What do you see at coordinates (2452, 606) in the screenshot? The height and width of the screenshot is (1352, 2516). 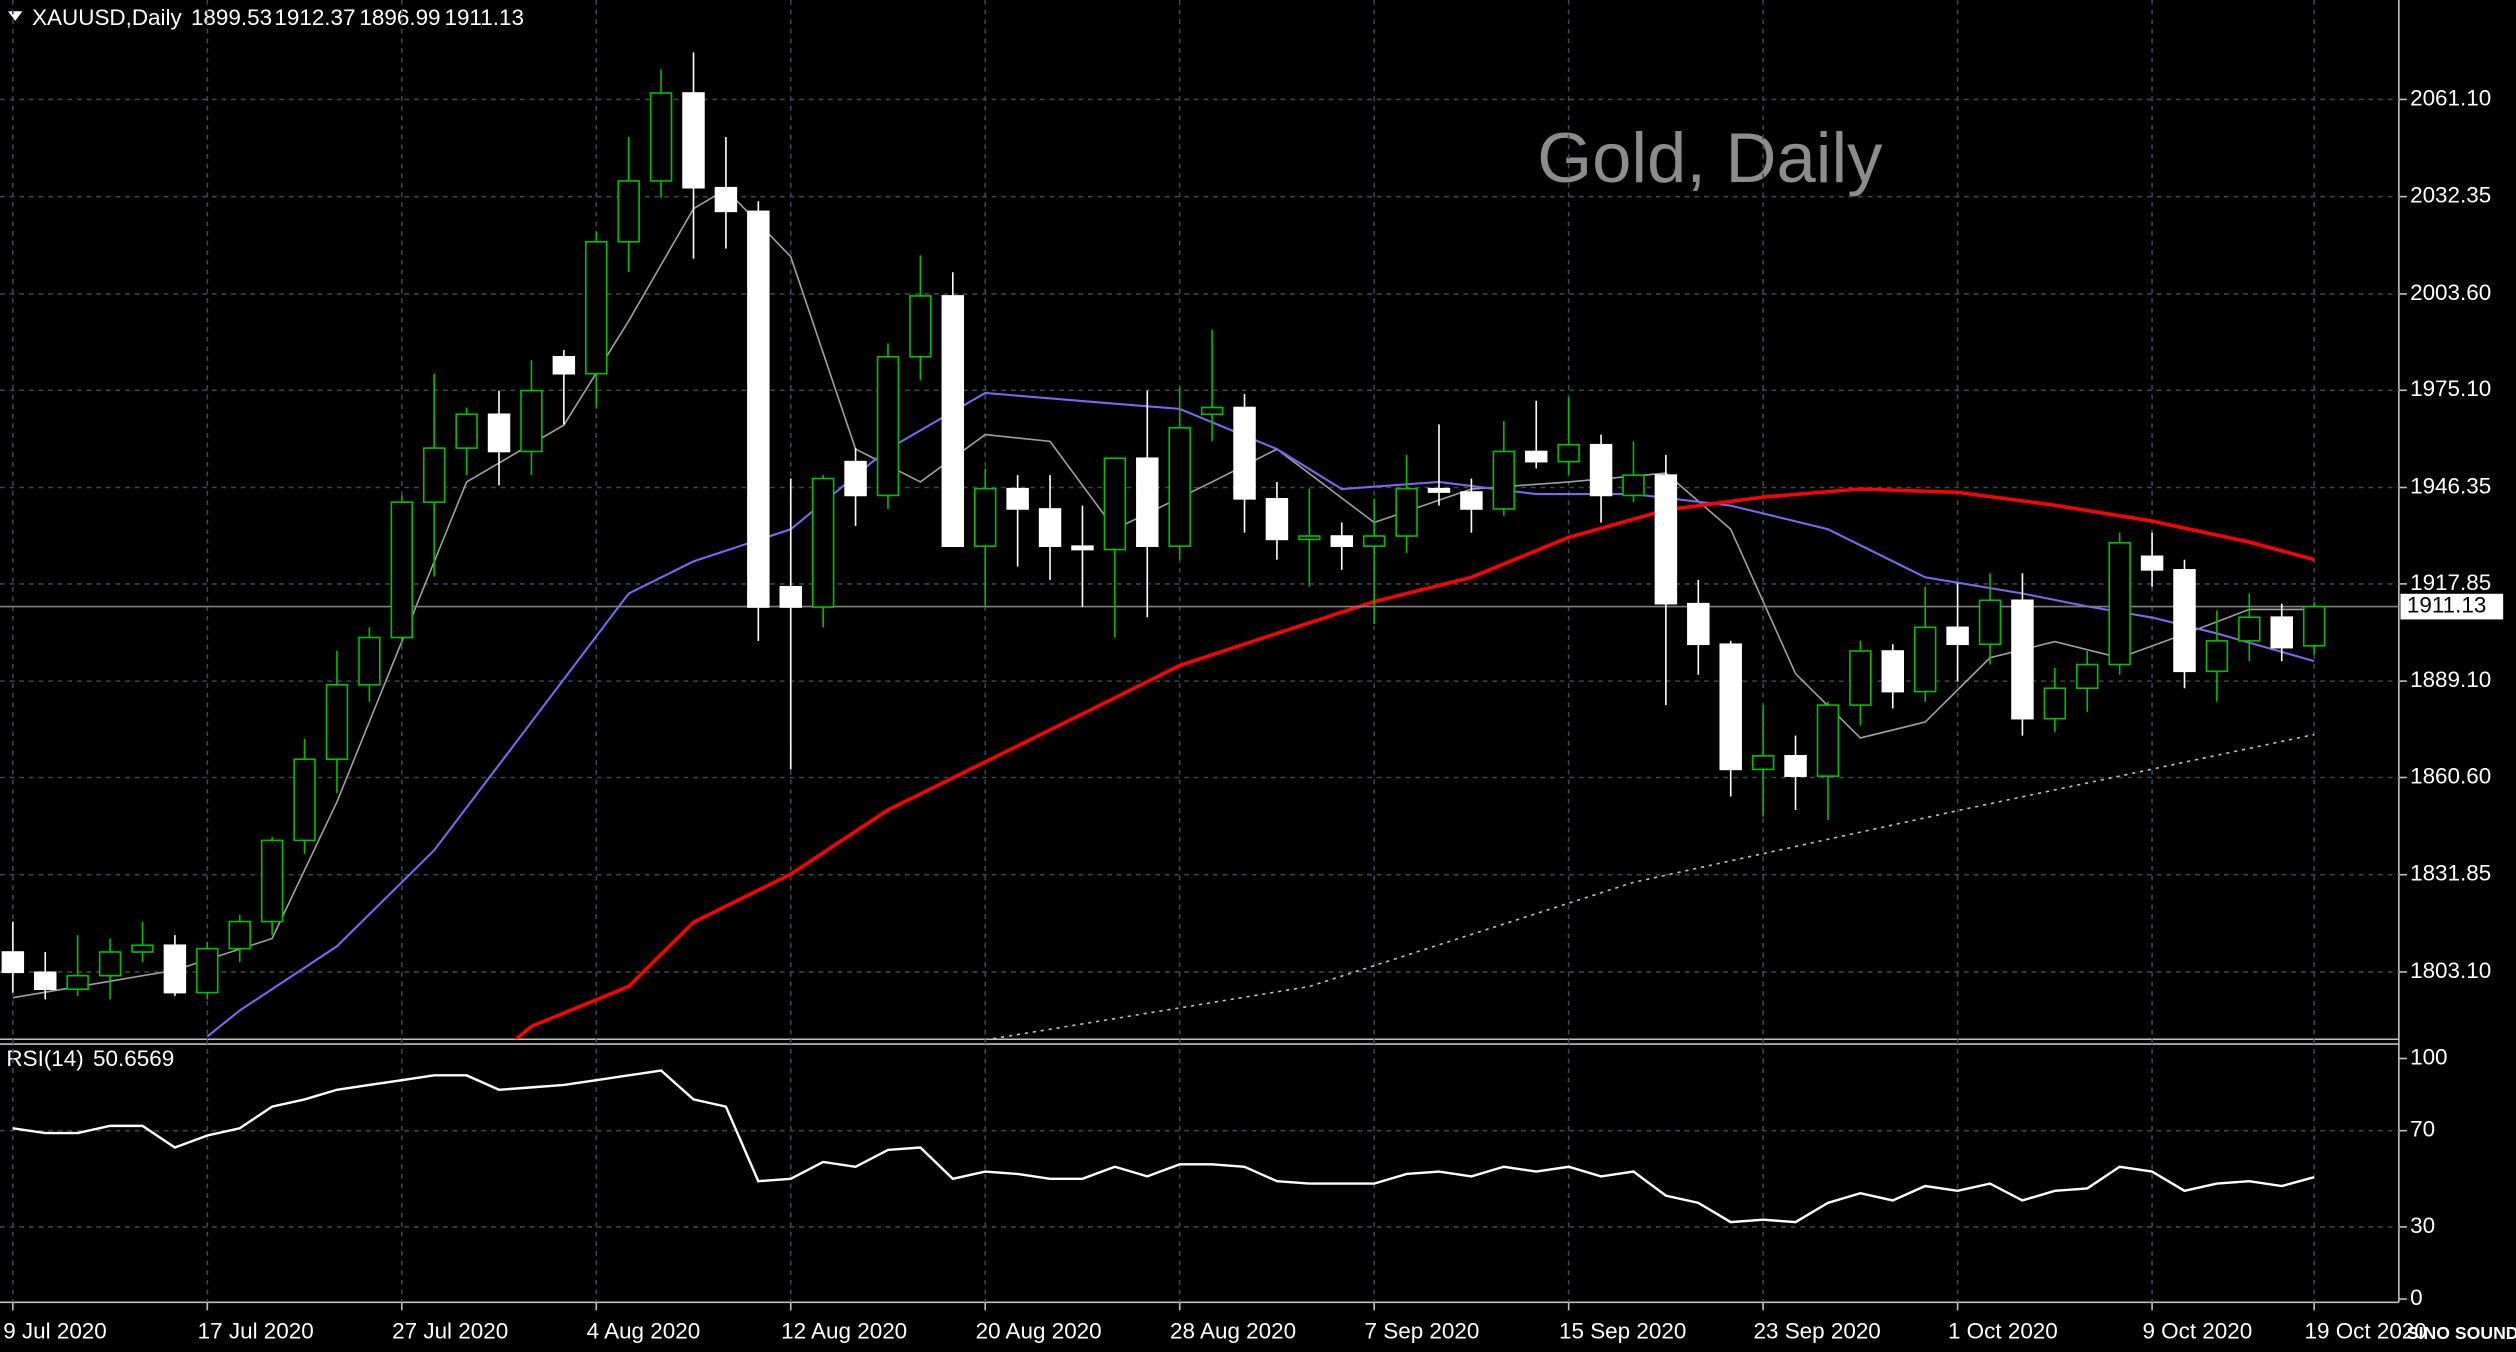 I see `price-label-box` at bounding box center [2452, 606].